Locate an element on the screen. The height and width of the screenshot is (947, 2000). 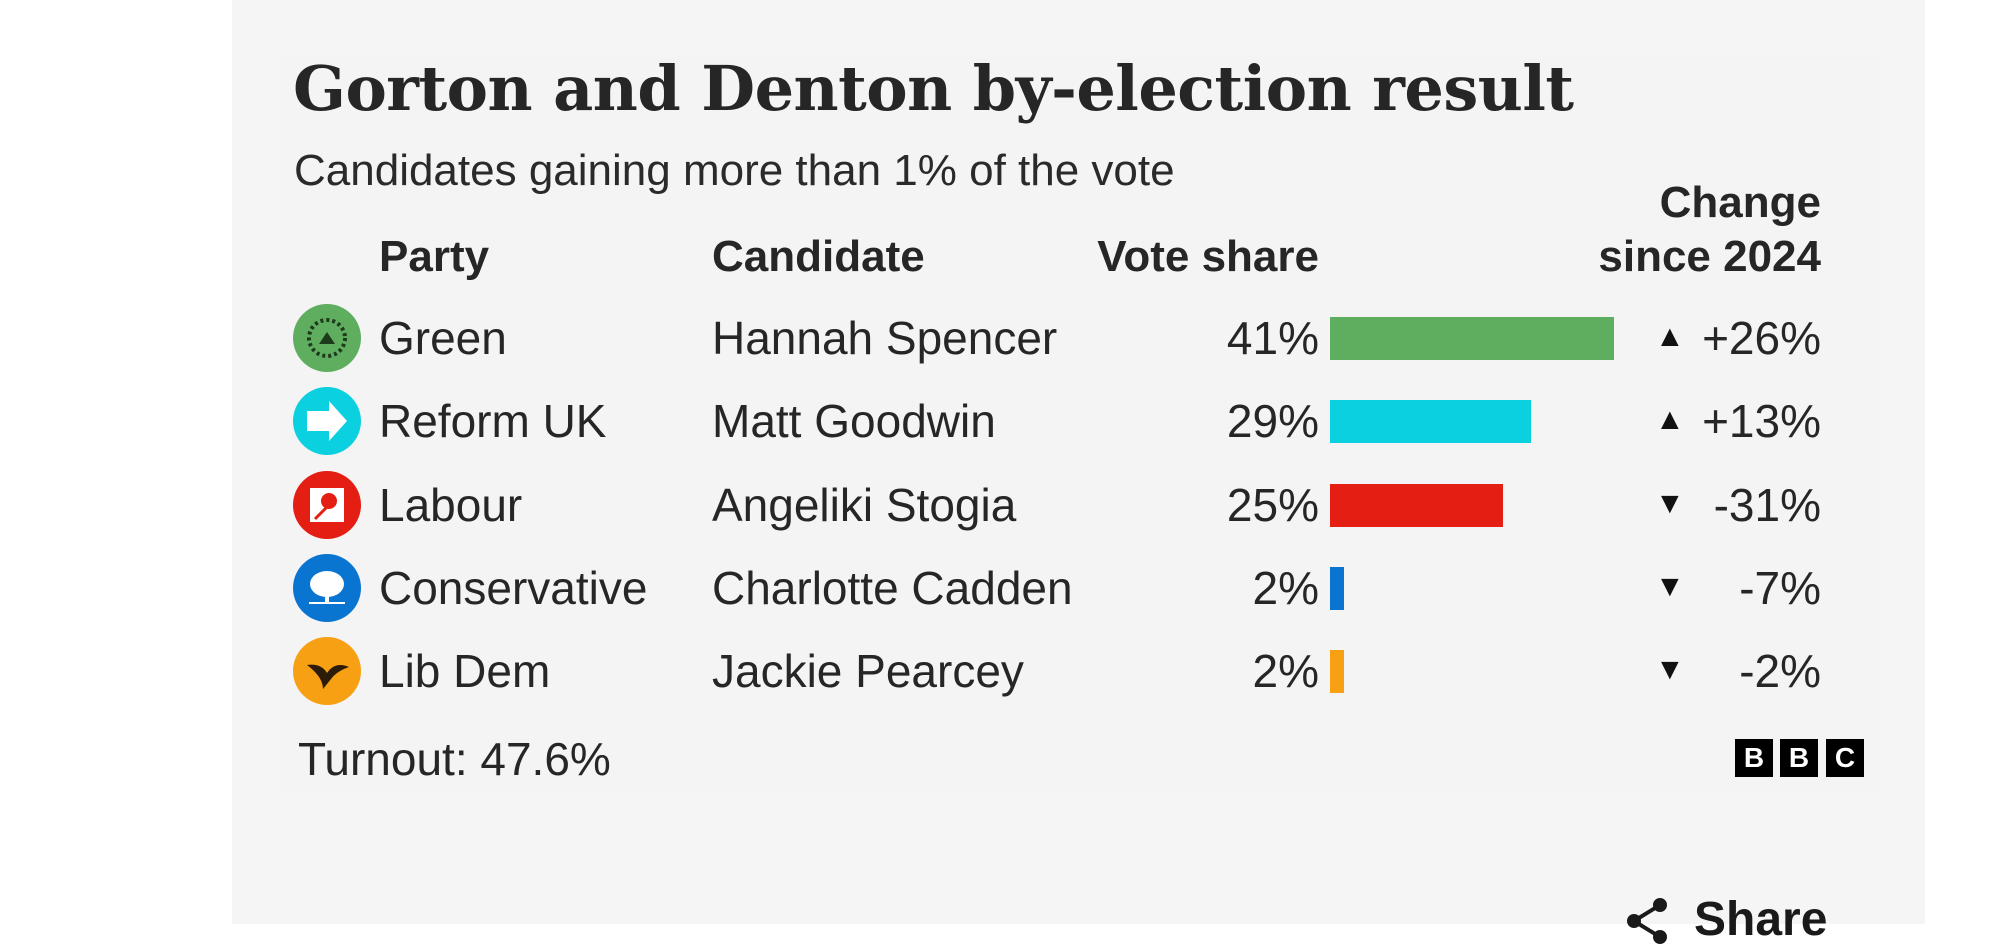
lib-dem-bird-icon is located at coordinates (327, 671).